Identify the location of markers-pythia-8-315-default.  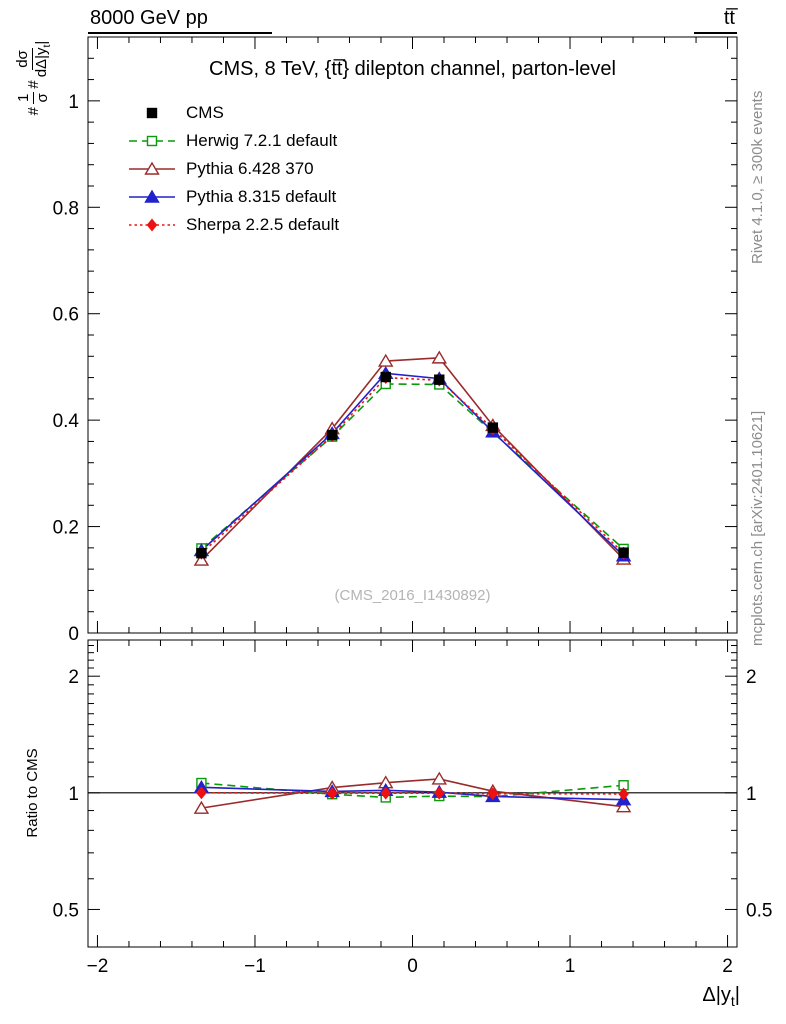
(412, 463).